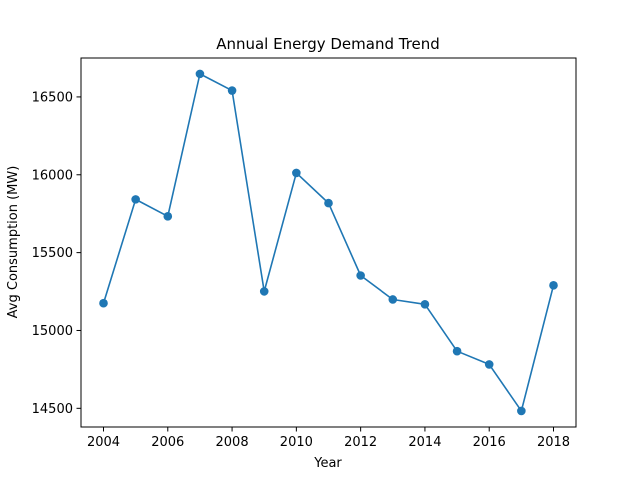 The image size is (640, 484). Describe the element at coordinates (13, 242) in the screenshot. I see `y-axis-label: Avg Consumption (MW)` at that location.